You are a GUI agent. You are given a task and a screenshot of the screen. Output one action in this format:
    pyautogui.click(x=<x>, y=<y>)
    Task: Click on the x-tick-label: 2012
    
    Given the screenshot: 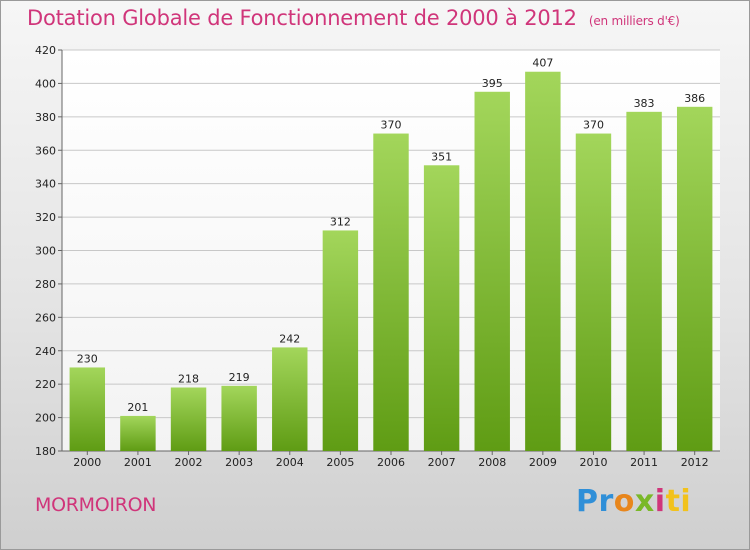 What is the action you would take?
    pyautogui.click(x=695, y=462)
    